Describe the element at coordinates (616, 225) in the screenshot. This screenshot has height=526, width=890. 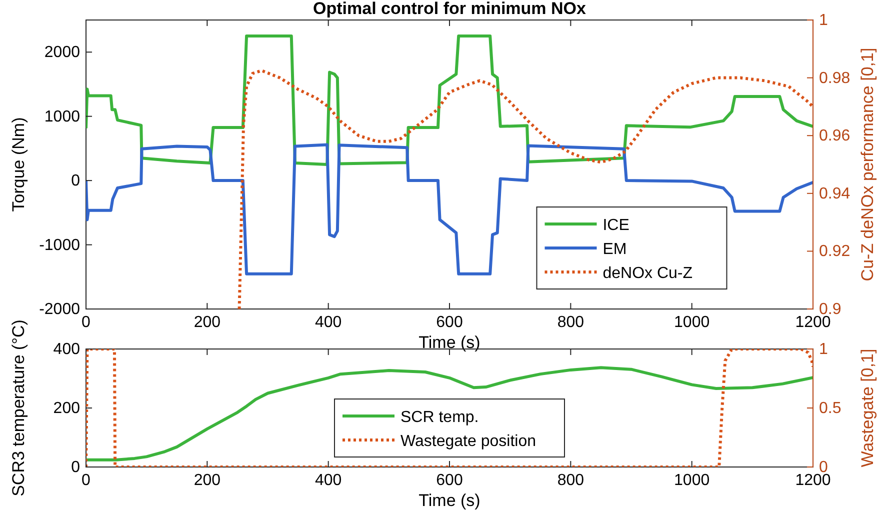
I see `legend-label: ICE` at that location.